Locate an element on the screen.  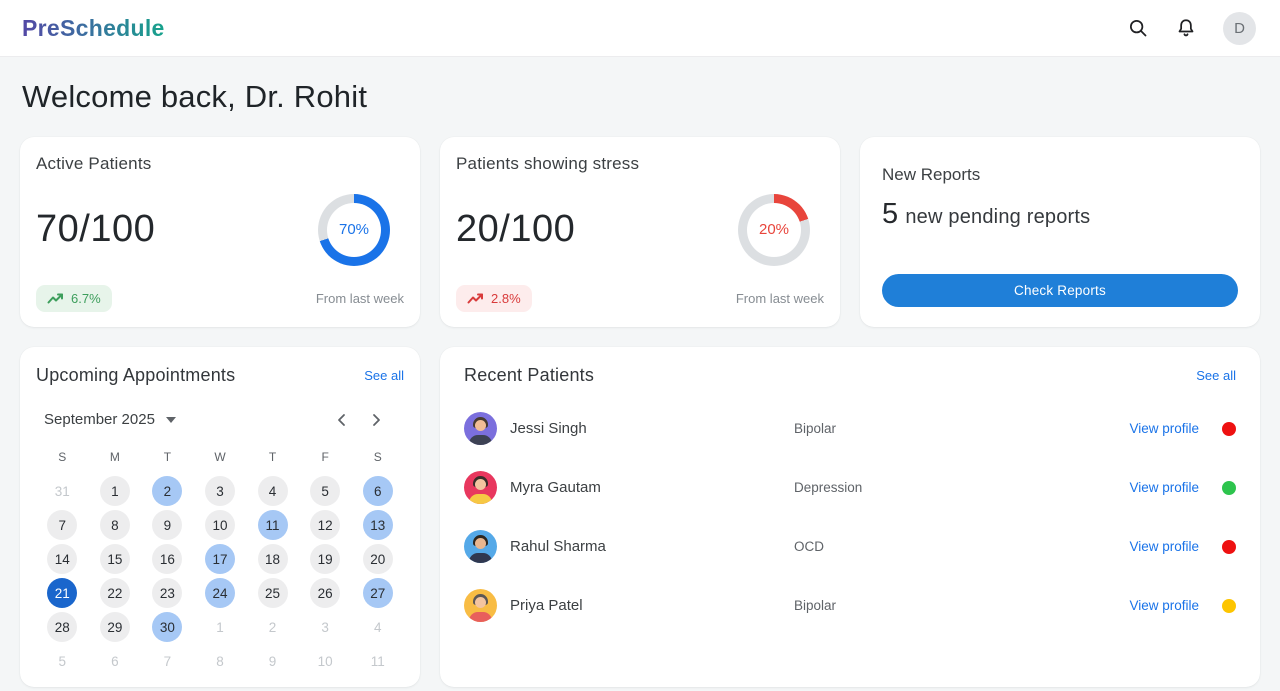
calendar-day: 24 is located at coordinates (219, 593).